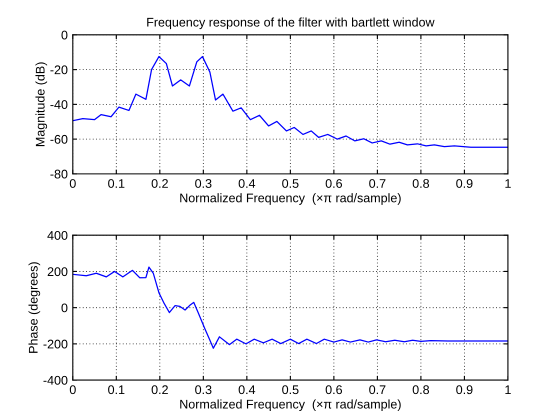 Image resolution: width=560 pixels, height=420 pixels. Describe the element at coordinates (57, 235) in the screenshot. I see `y-tick-label: 400` at that location.